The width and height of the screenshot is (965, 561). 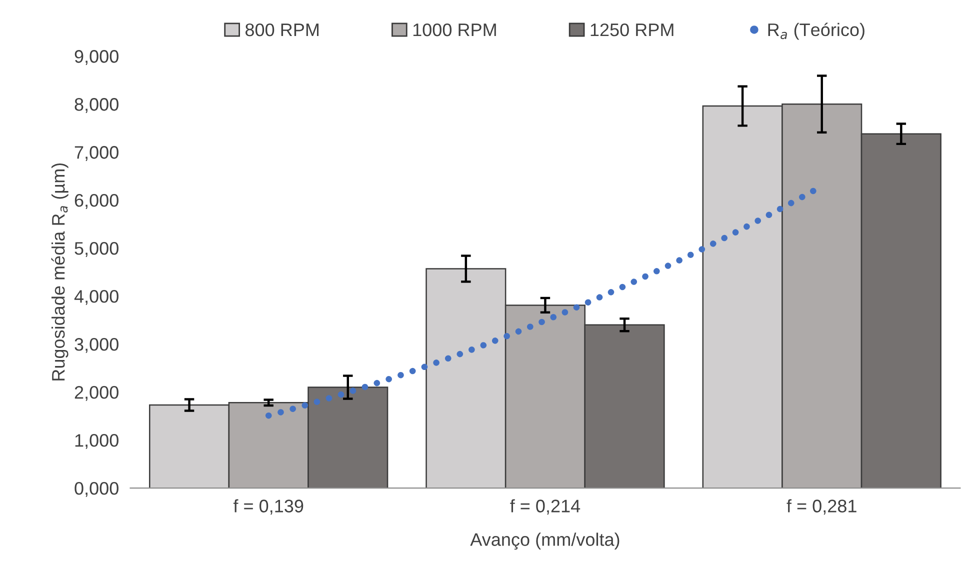 I want to click on y-tick-label: 0,000, so click(x=96, y=489).